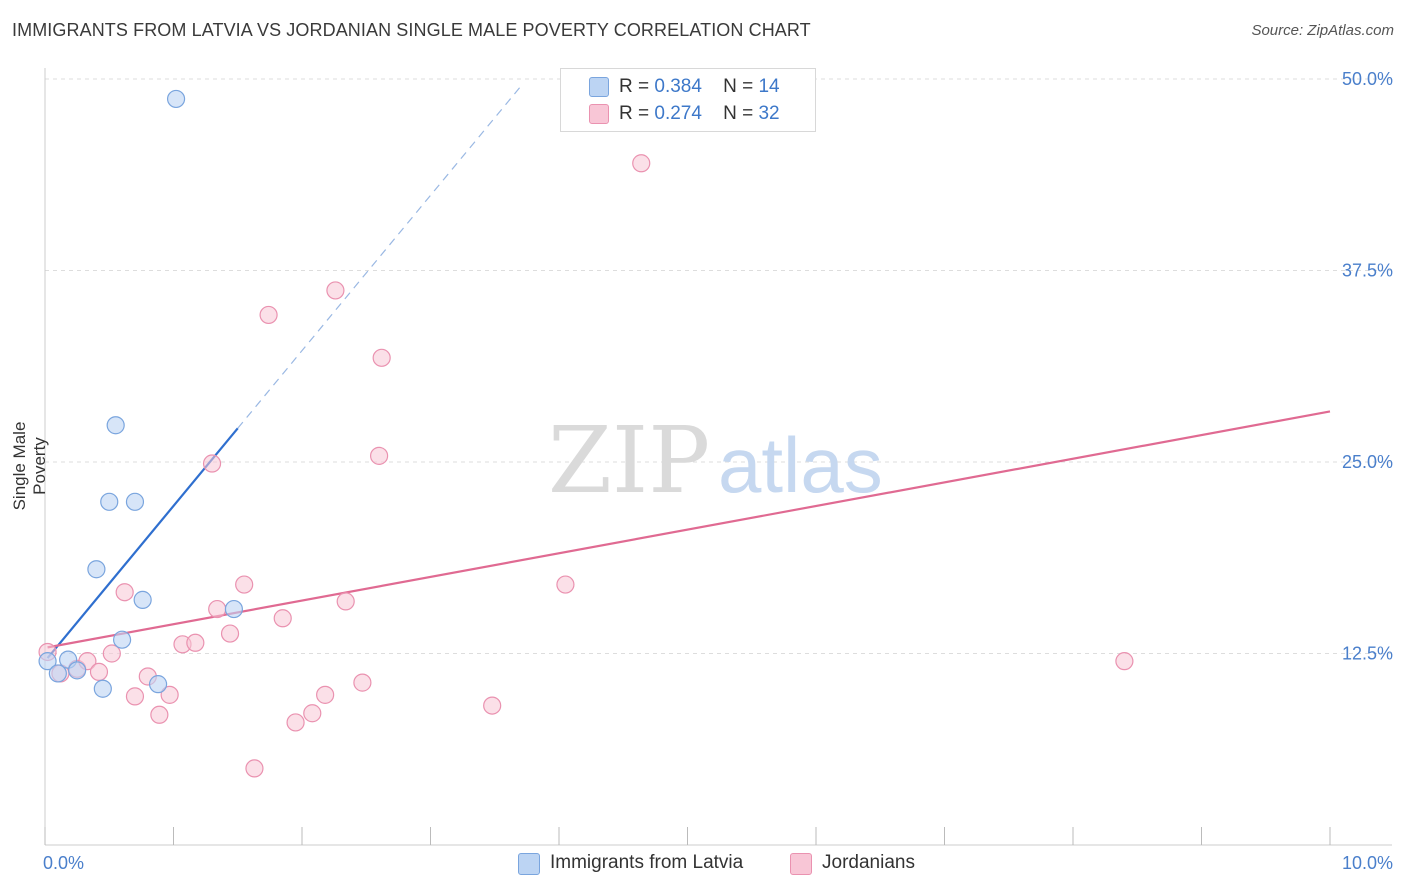 The height and width of the screenshot is (892, 1406). Describe the element at coordinates (1367, 654) in the screenshot. I see `y-tick-label: 12.5%` at that location.